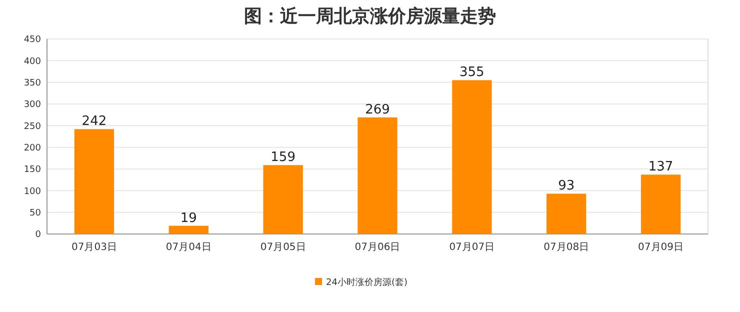 Image resolution: width=740 pixels, height=312 pixels. Describe the element at coordinates (661, 247) in the screenshot. I see `x-tick-label: 07月09日` at that location.